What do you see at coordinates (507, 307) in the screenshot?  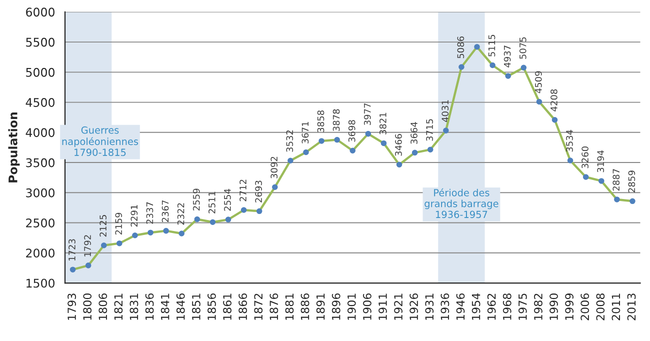 I see `x-tick-label: 1968` at bounding box center [507, 307].